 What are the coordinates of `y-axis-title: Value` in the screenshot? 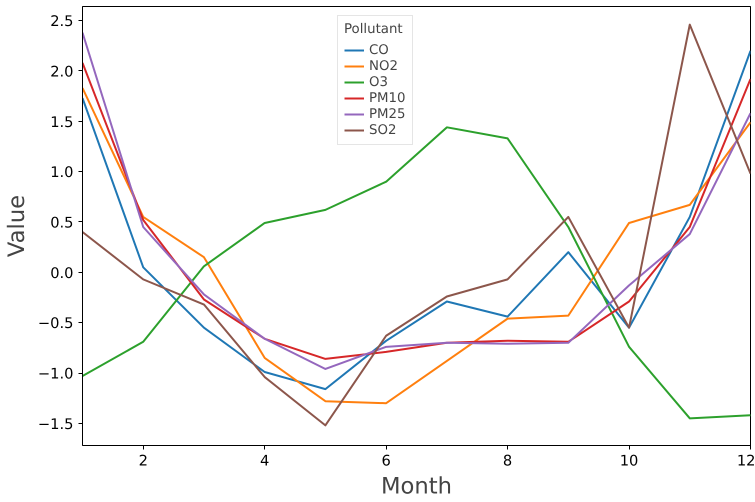 It's located at (17, 226).